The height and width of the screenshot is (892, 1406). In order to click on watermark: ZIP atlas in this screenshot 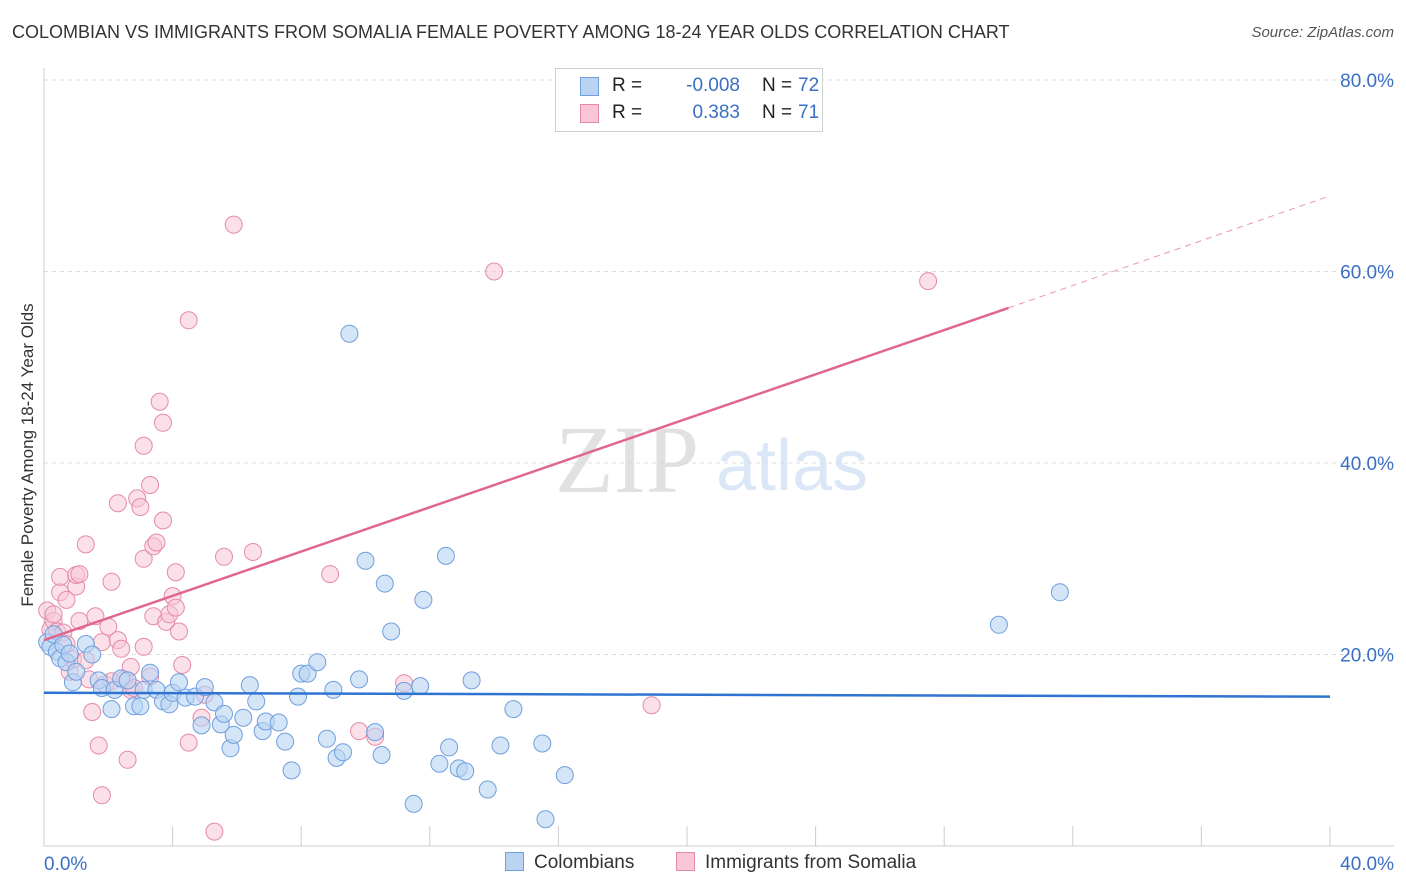, I will do `click(711, 459)`.